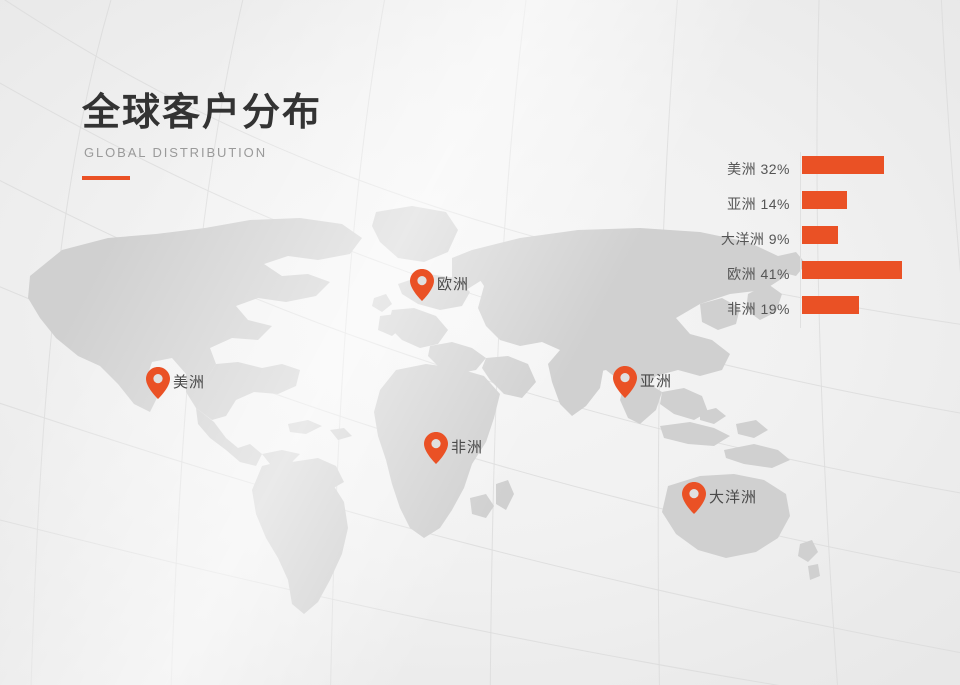  I want to click on chart-row: 亚洲 14%, so click(815, 204).